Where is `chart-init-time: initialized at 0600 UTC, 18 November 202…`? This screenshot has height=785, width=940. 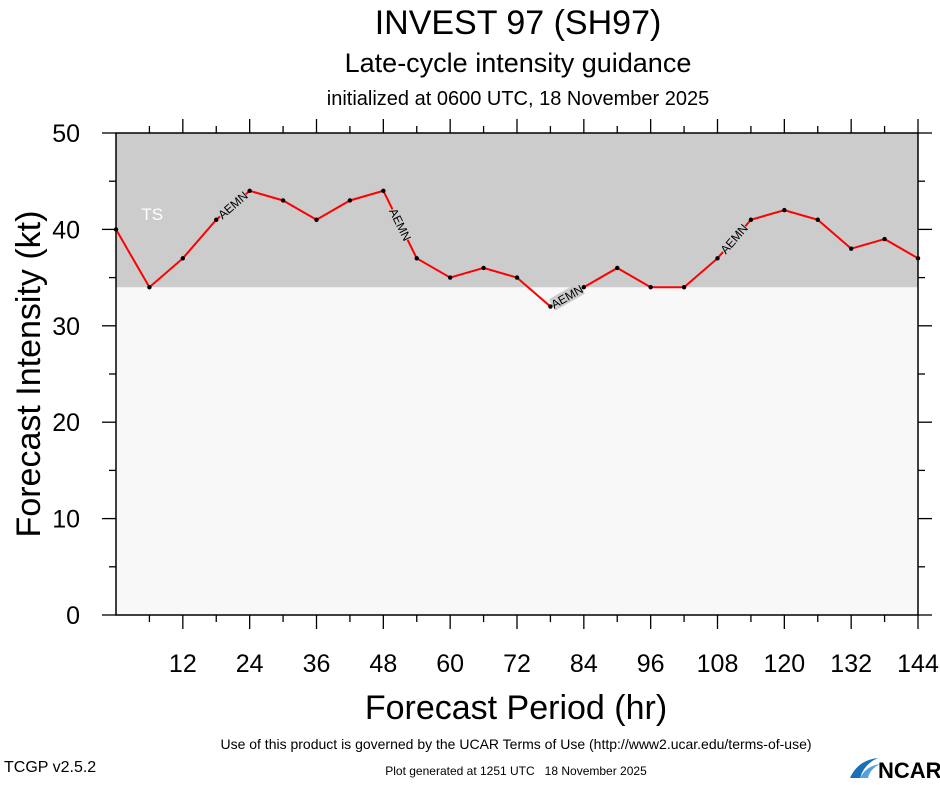
chart-init-time: initialized at 0600 UTC, 18 November 202… is located at coordinates (518, 99).